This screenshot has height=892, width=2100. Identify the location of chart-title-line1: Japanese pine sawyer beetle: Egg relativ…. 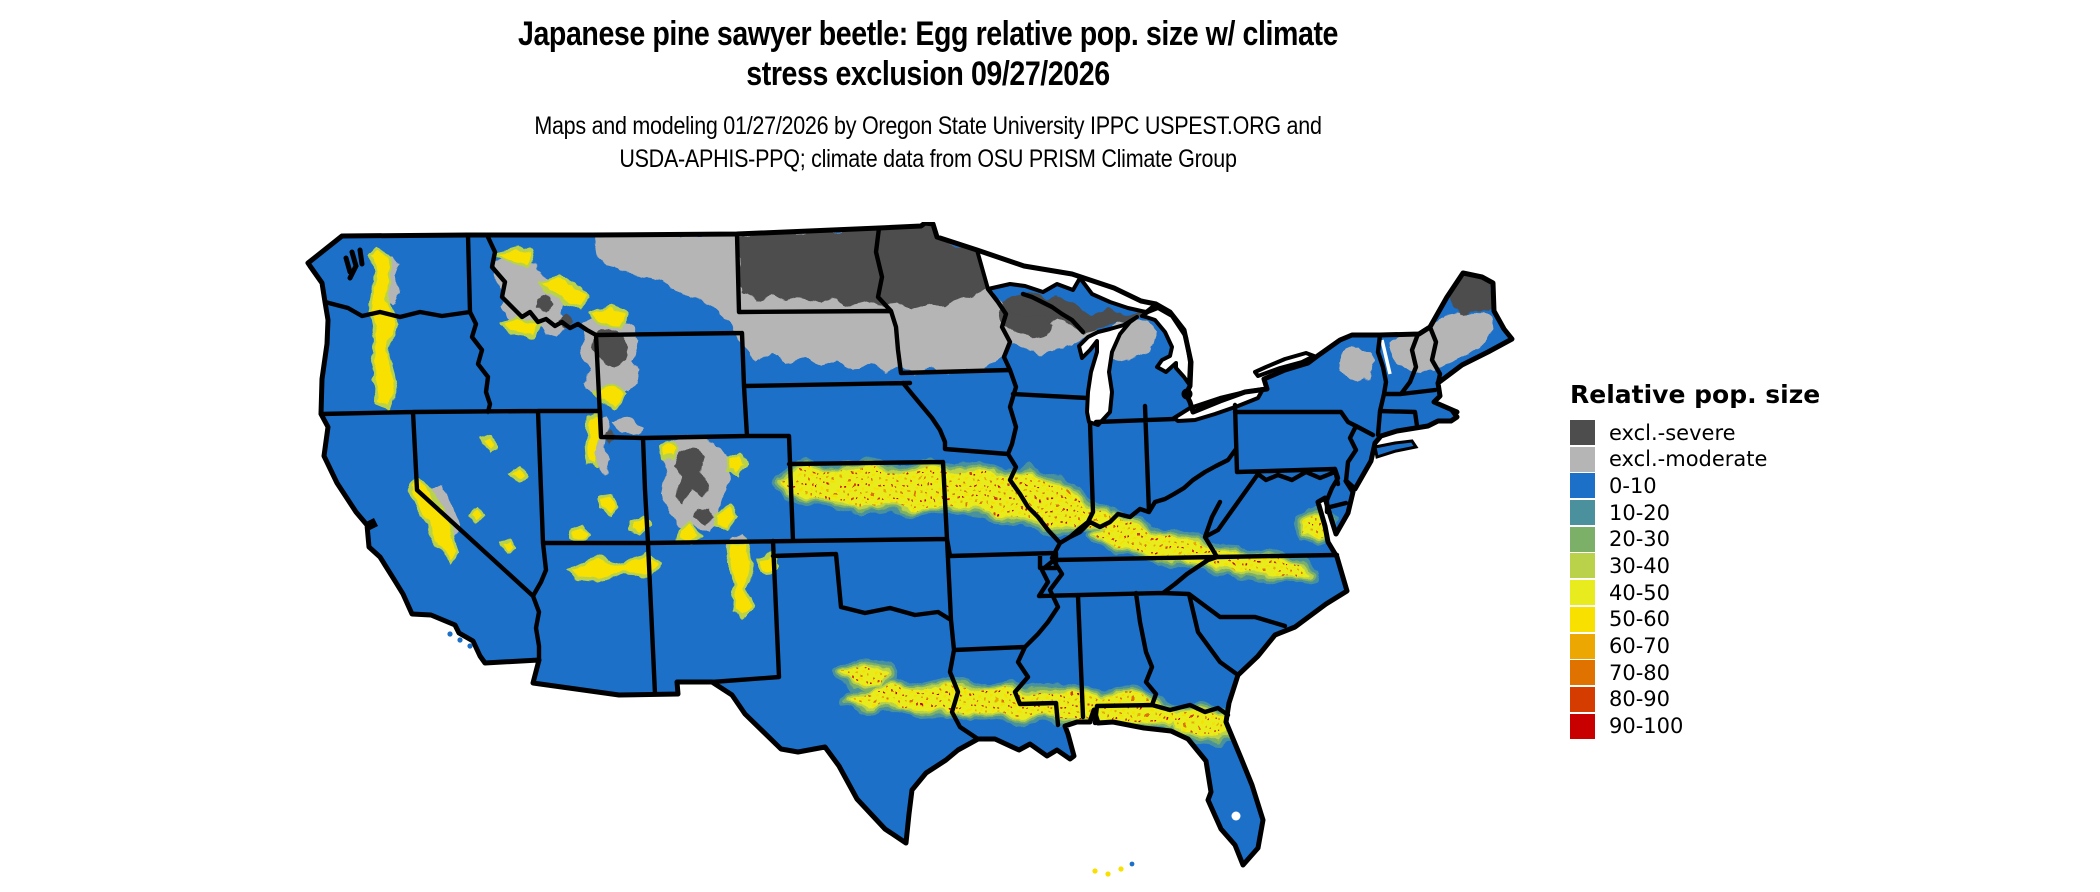
(928, 34).